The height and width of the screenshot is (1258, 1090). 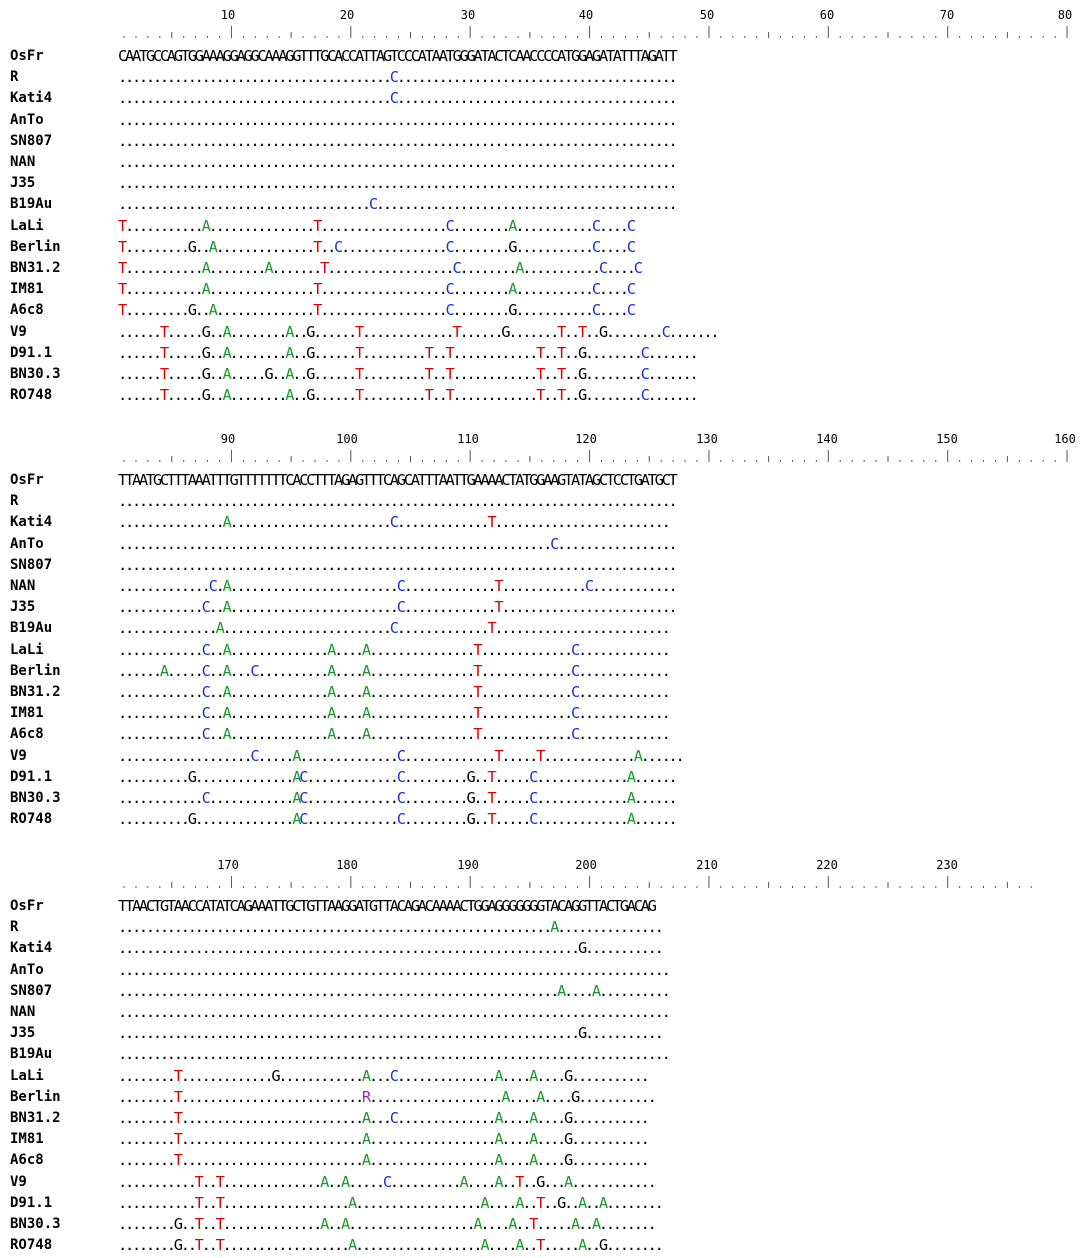 I want to click on ruler-number: 40, so click(x=586, y=15).